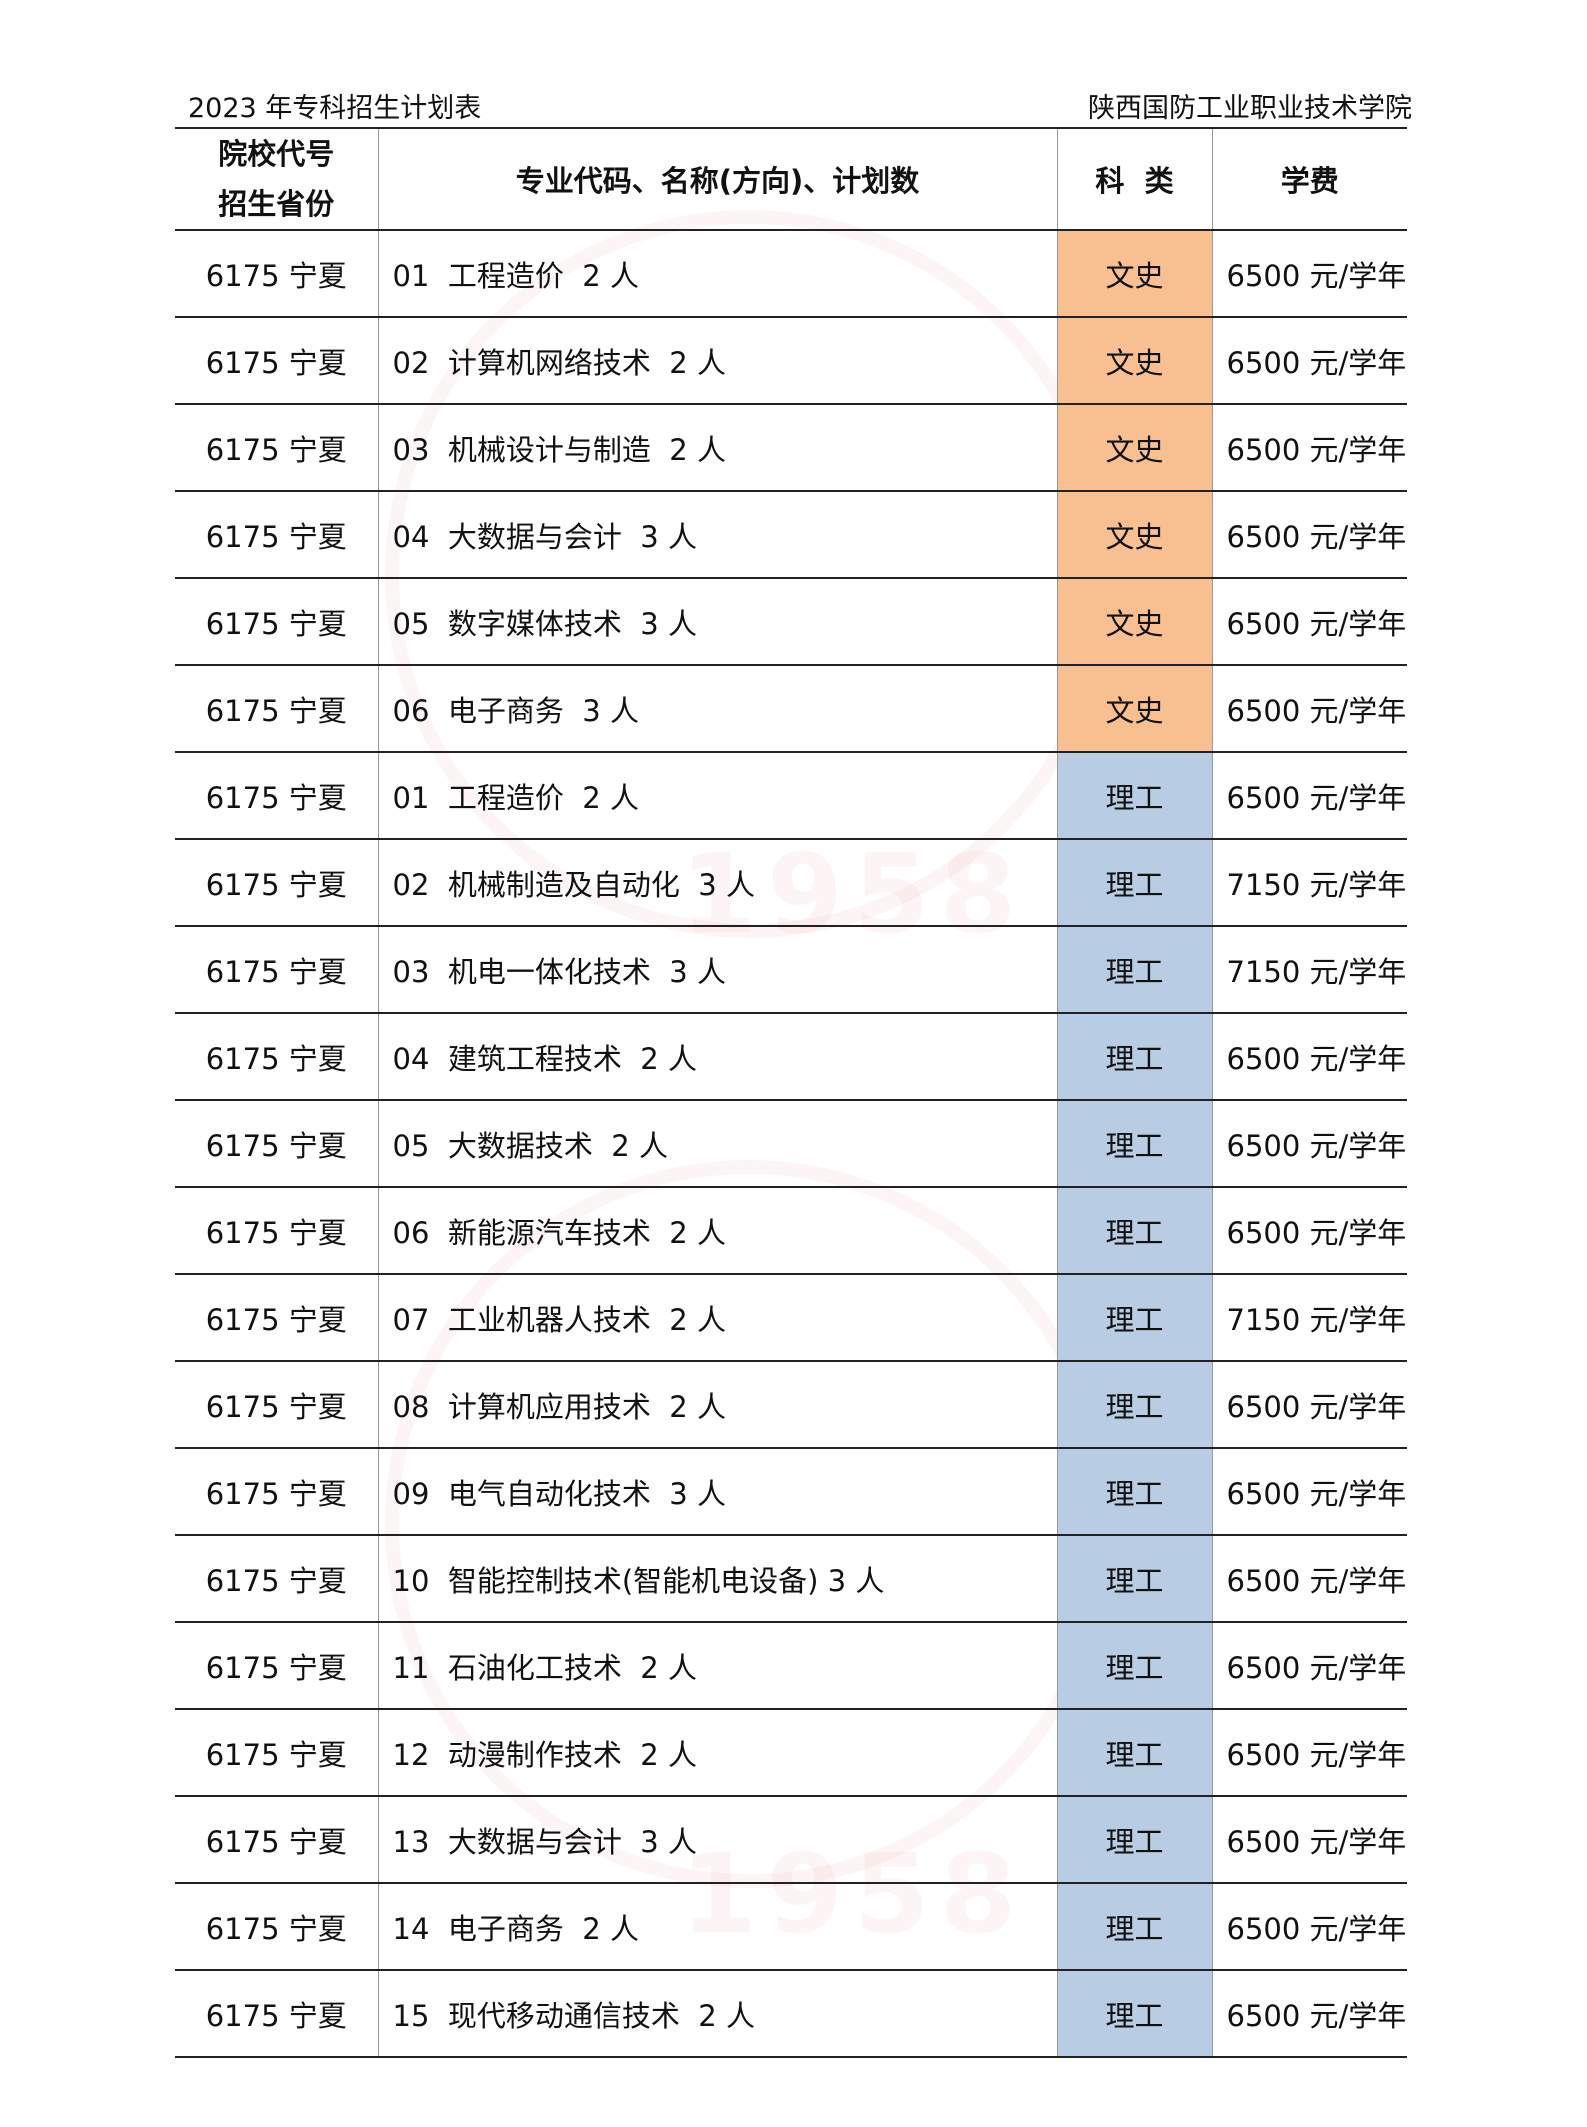  I want to click on table-row: 6175 宁夏 07 工业机器人技术 2 人理工 7150 元/学年, so click(791, 1318).